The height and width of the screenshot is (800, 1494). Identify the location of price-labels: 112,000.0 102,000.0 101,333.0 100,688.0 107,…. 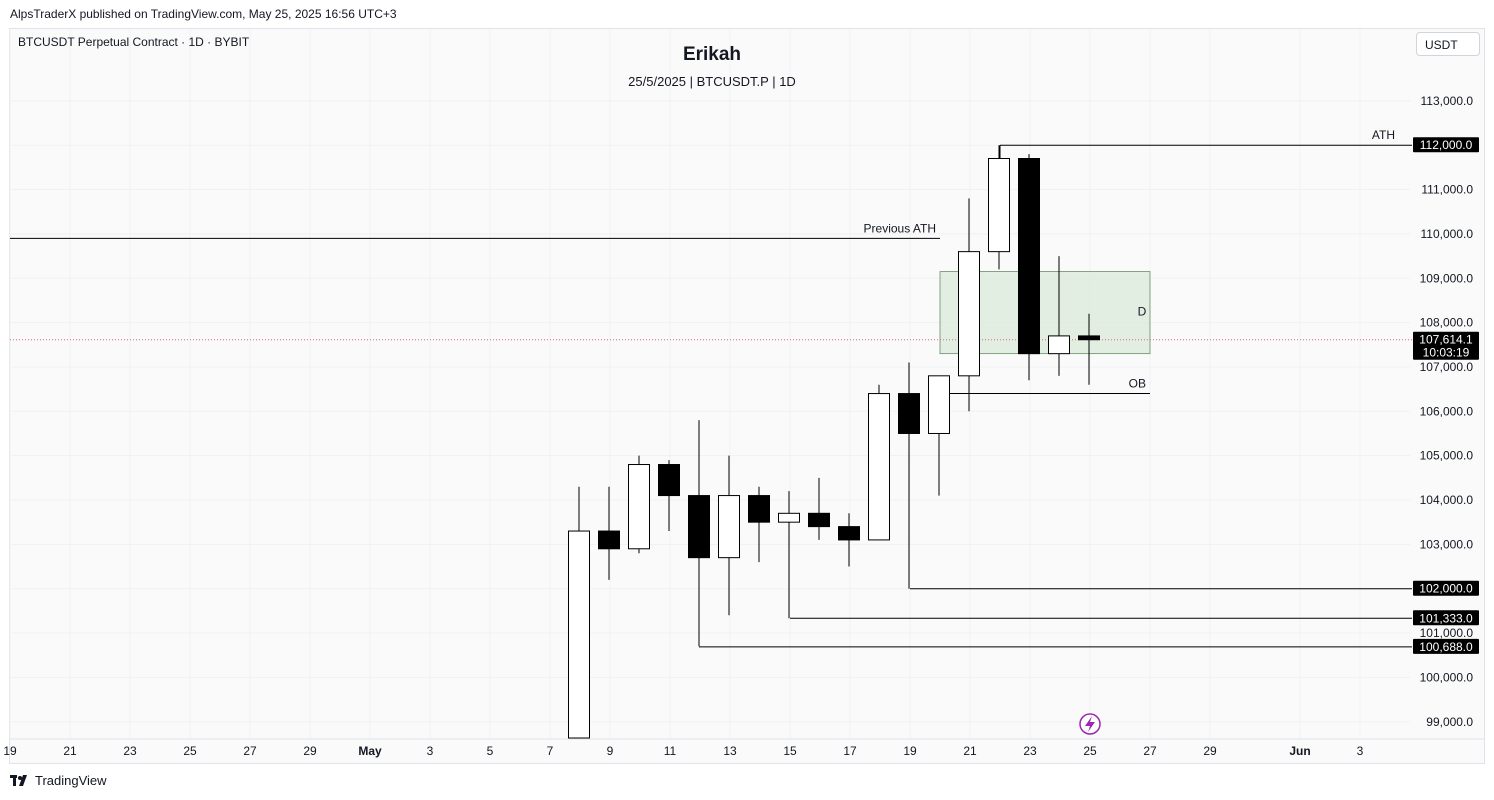
(1446, 395).